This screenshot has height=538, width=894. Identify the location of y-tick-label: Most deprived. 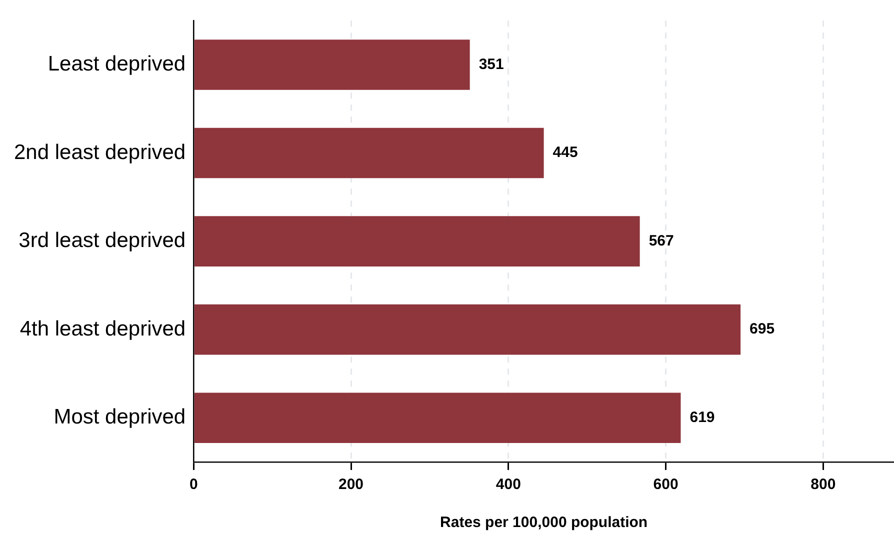
(120, 417).